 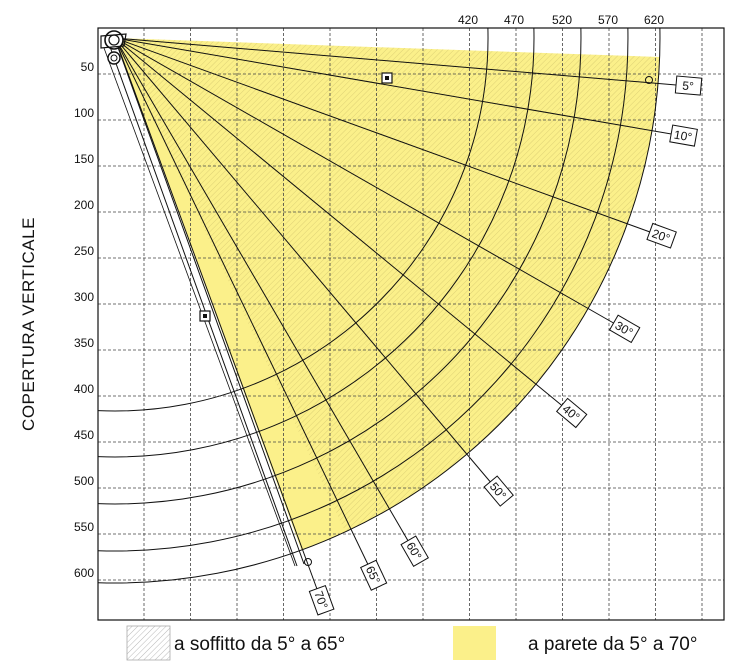 I want to click on angle-label-text: 5°, so click(x=688, y=86).